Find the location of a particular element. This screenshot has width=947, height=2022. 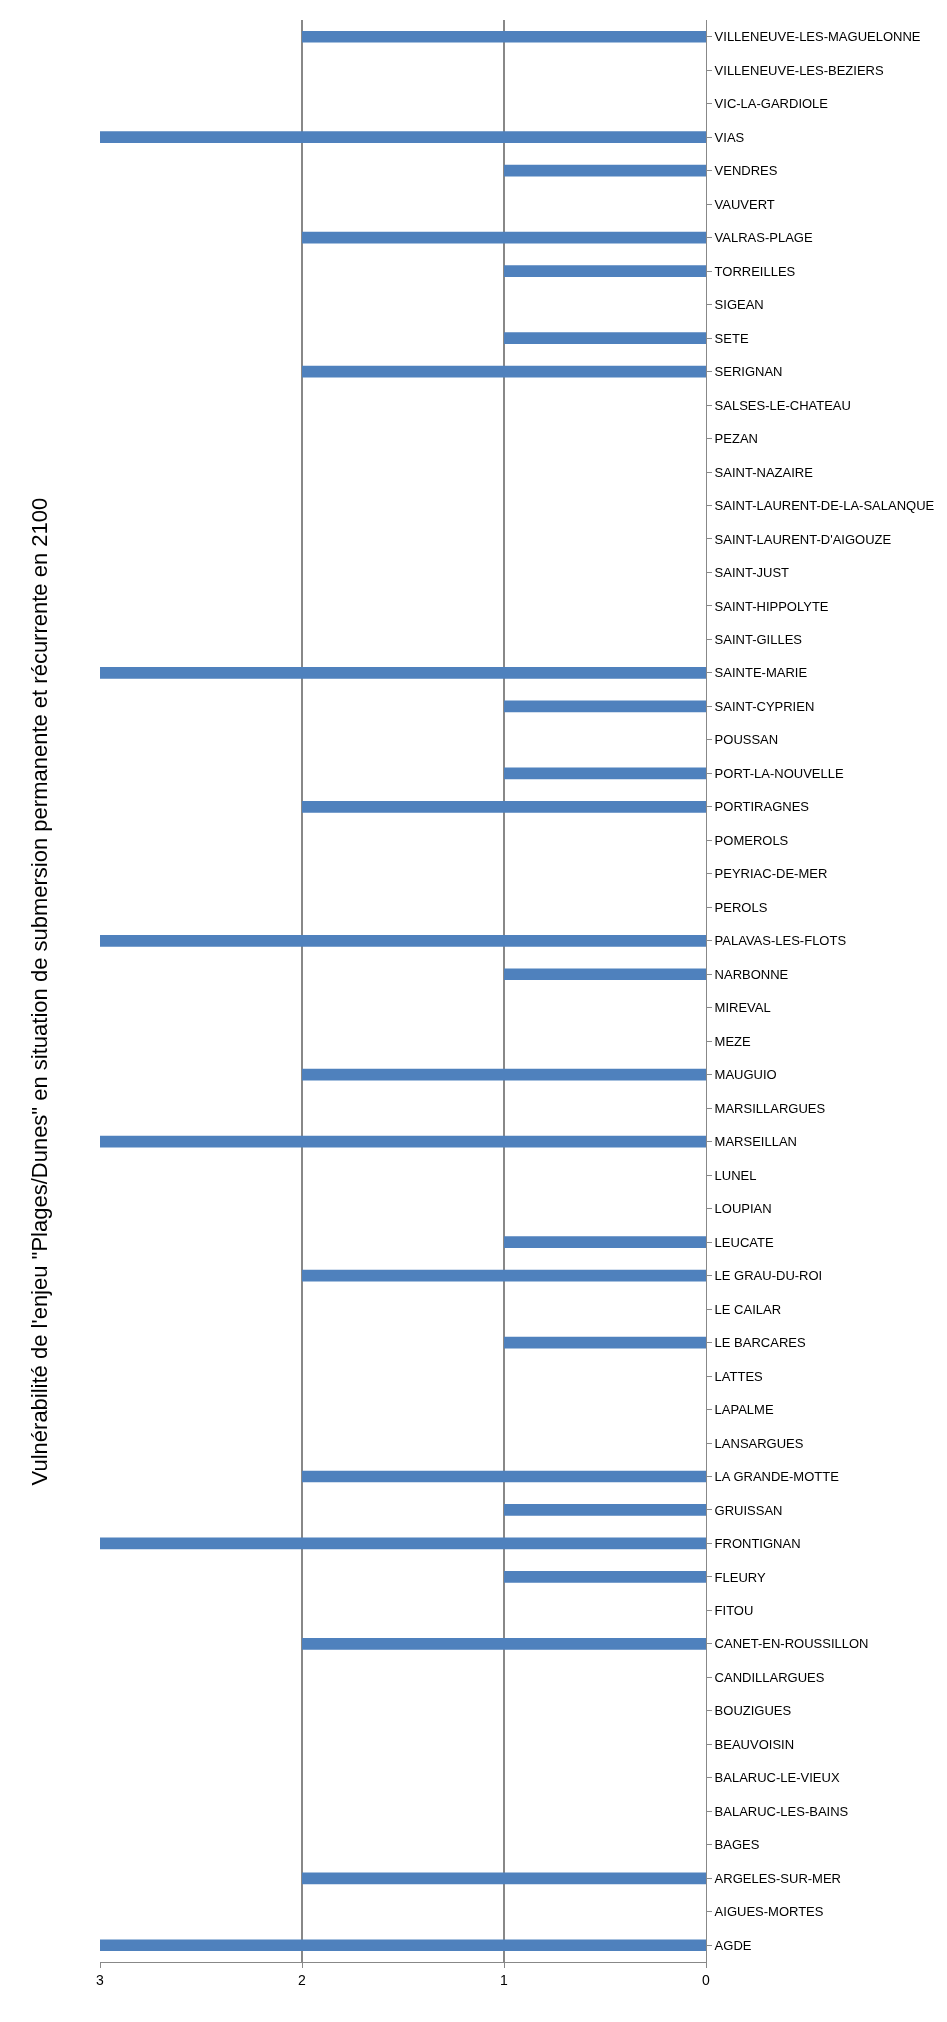

y-tick-label: NARBONNE is located at coordinates (751, 974).